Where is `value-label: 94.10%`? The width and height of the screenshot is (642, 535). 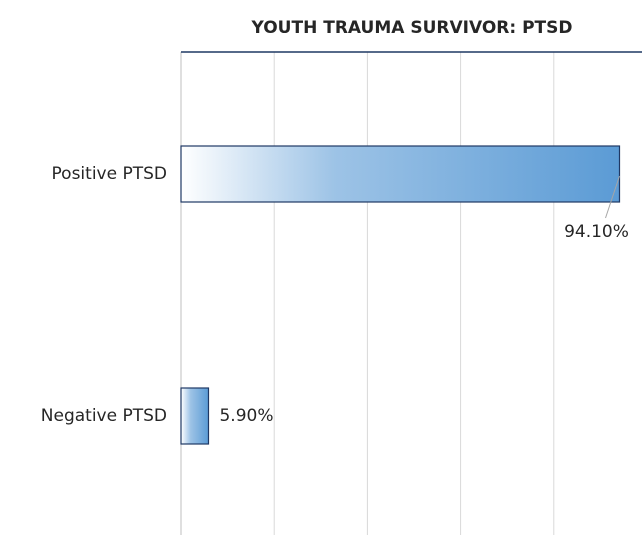 value-label: 94.10% is located at coordinates (596, 232).